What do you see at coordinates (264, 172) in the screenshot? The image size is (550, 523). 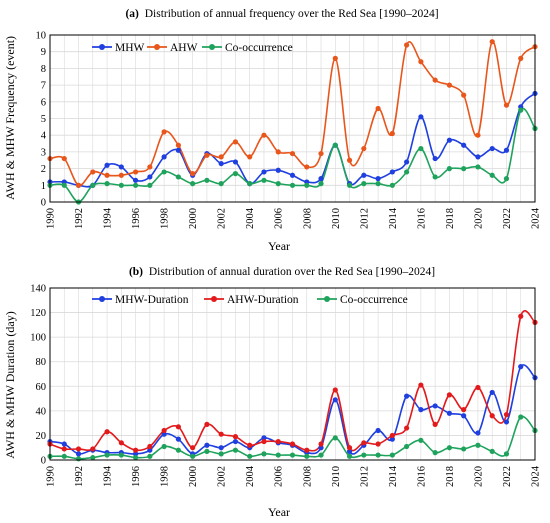 I see `panel-a-point-mhw-2005` at bounding box center [264, 172].